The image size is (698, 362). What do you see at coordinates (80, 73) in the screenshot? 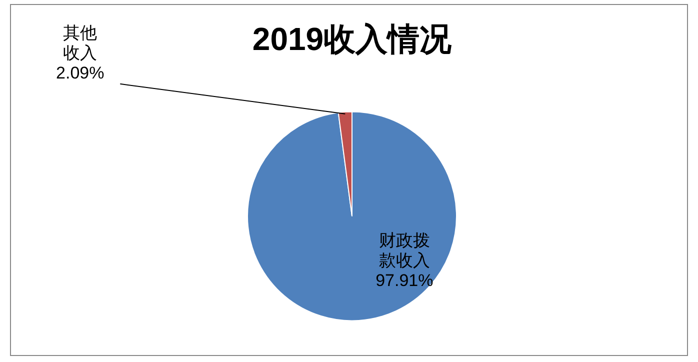
I see `data-label: 2.09%` at bounding box center [80, 73].